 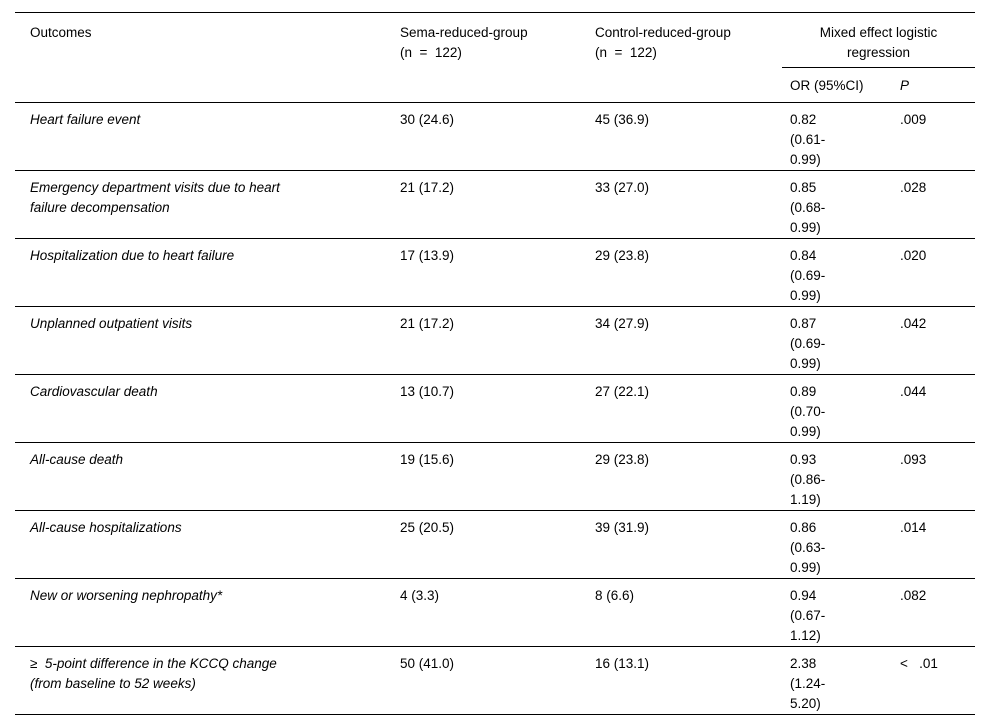 What do you see at coordinates (808, 275) in the screenshot?
I see `or-ci-cell: 0.84 (0.69- 0.99)` at bounding box center [808, 275].